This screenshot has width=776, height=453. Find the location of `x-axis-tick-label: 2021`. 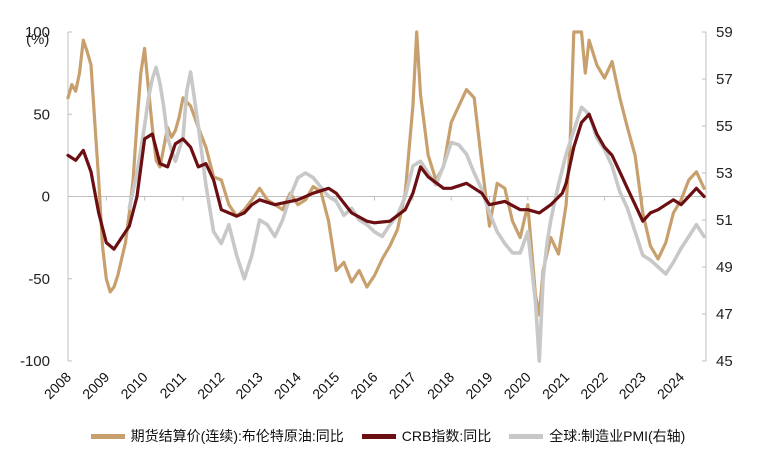

x-axis-tick-label: 2021 is located at coordinates (555, 385).